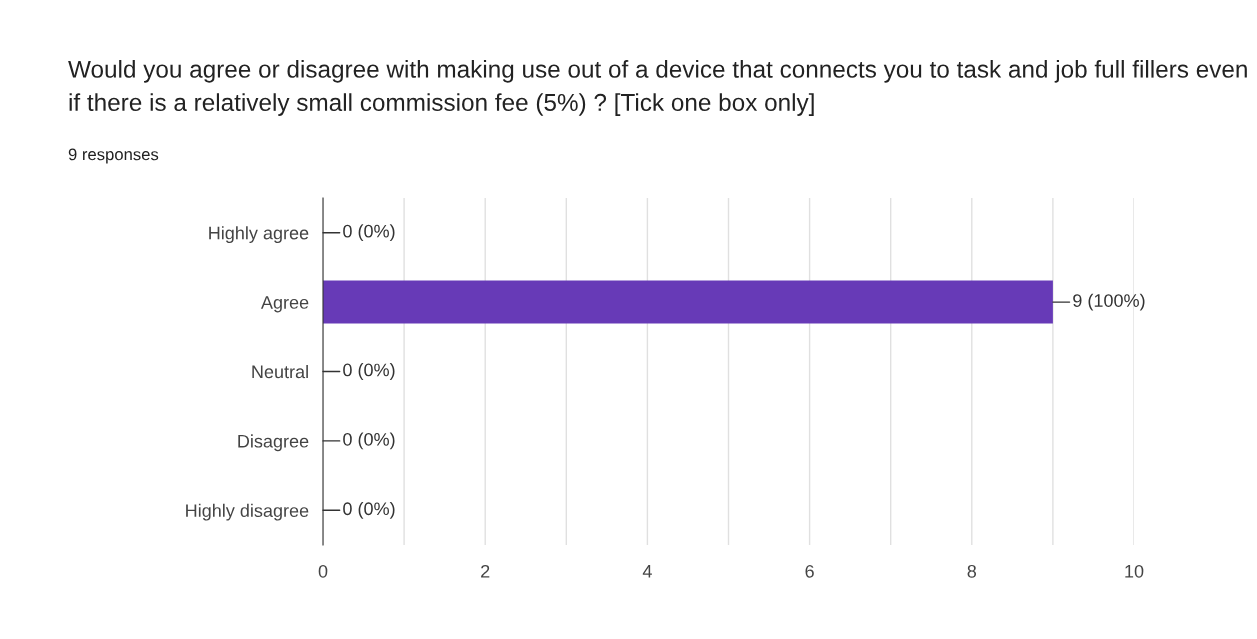 Image resolution: width=1257 pixels, height=639 pixels. I want to click on y-tick-label: Neutral, so click(280, 371).